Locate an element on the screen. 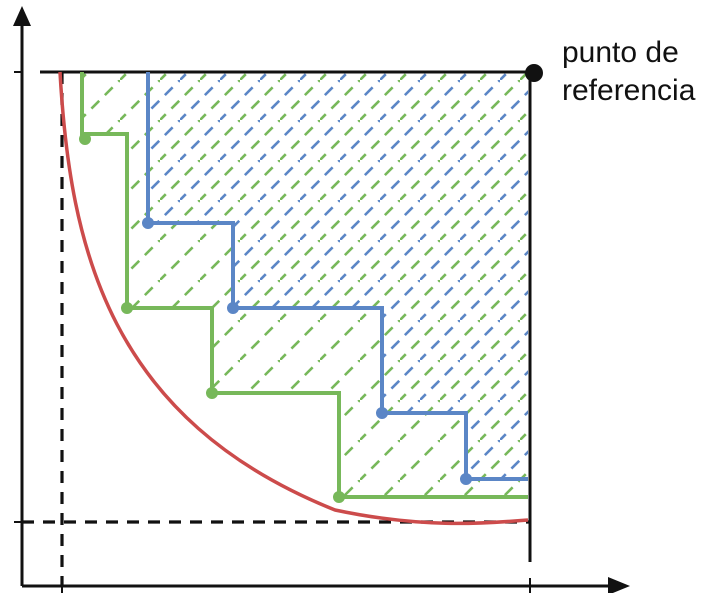 This screenshot has width=720, height=593. reference-label-line2: referencia is located at coordinates (629, 90).